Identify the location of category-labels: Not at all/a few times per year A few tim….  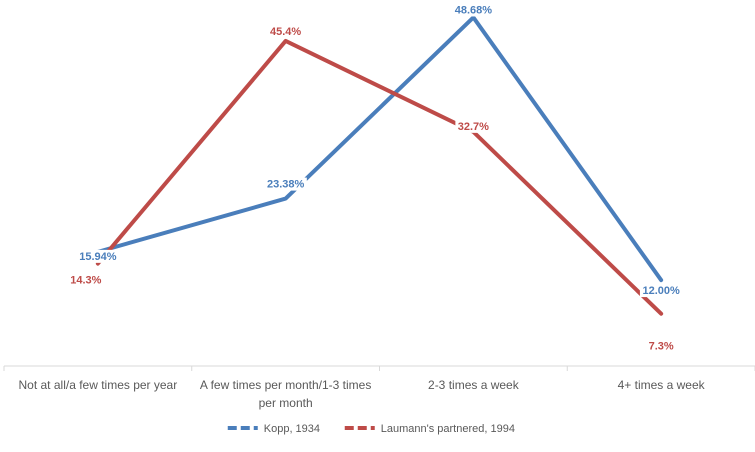
(362, 394).